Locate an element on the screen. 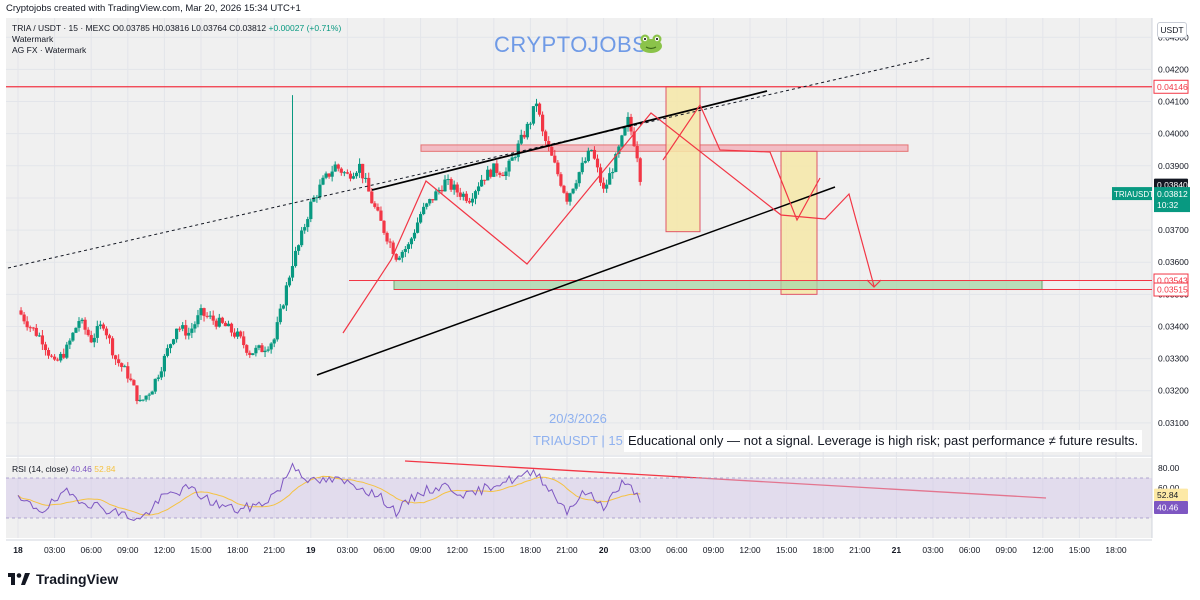  time-axis is located at coordinates (576, 549).